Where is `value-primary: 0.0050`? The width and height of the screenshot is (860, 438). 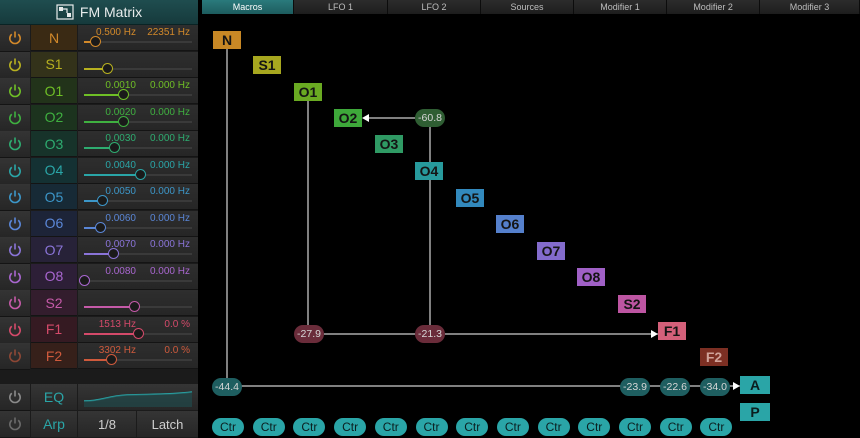
value-primary: 0.0050 is located at coordinates (120, 191).